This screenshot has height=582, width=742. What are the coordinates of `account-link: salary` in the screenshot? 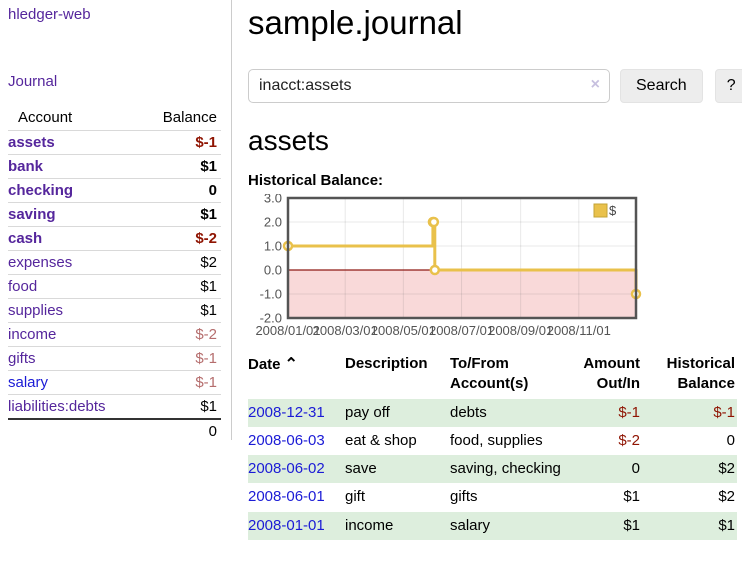 It's located at (28, 382).